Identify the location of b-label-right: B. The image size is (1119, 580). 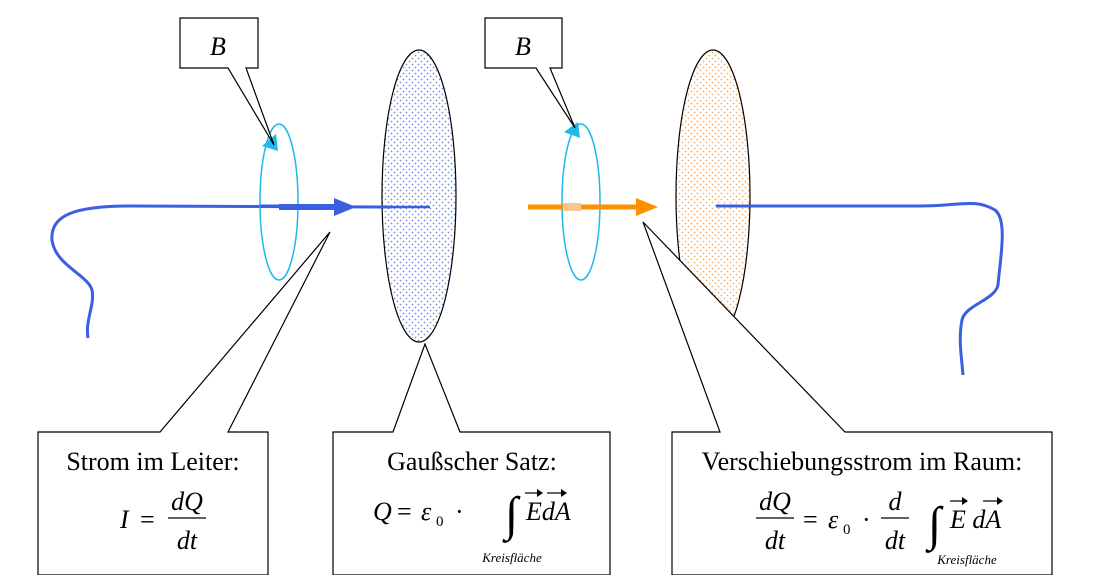
(523, 46).